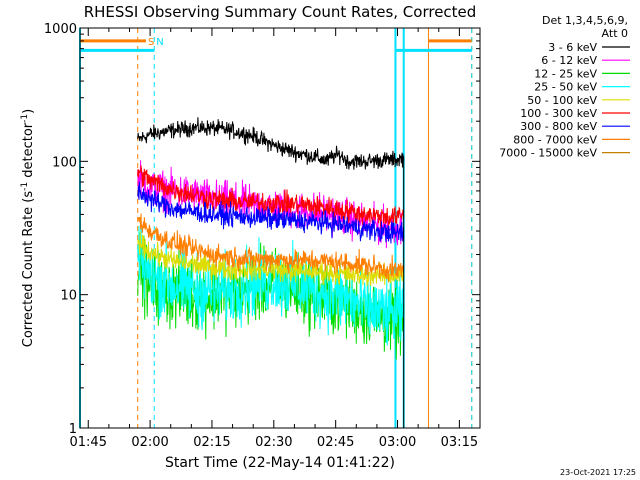  What do you see at coordinates (397, 442) in the screenshot?
I see `x-tick-label-5: 03:00` at bounding box center [397, 442].